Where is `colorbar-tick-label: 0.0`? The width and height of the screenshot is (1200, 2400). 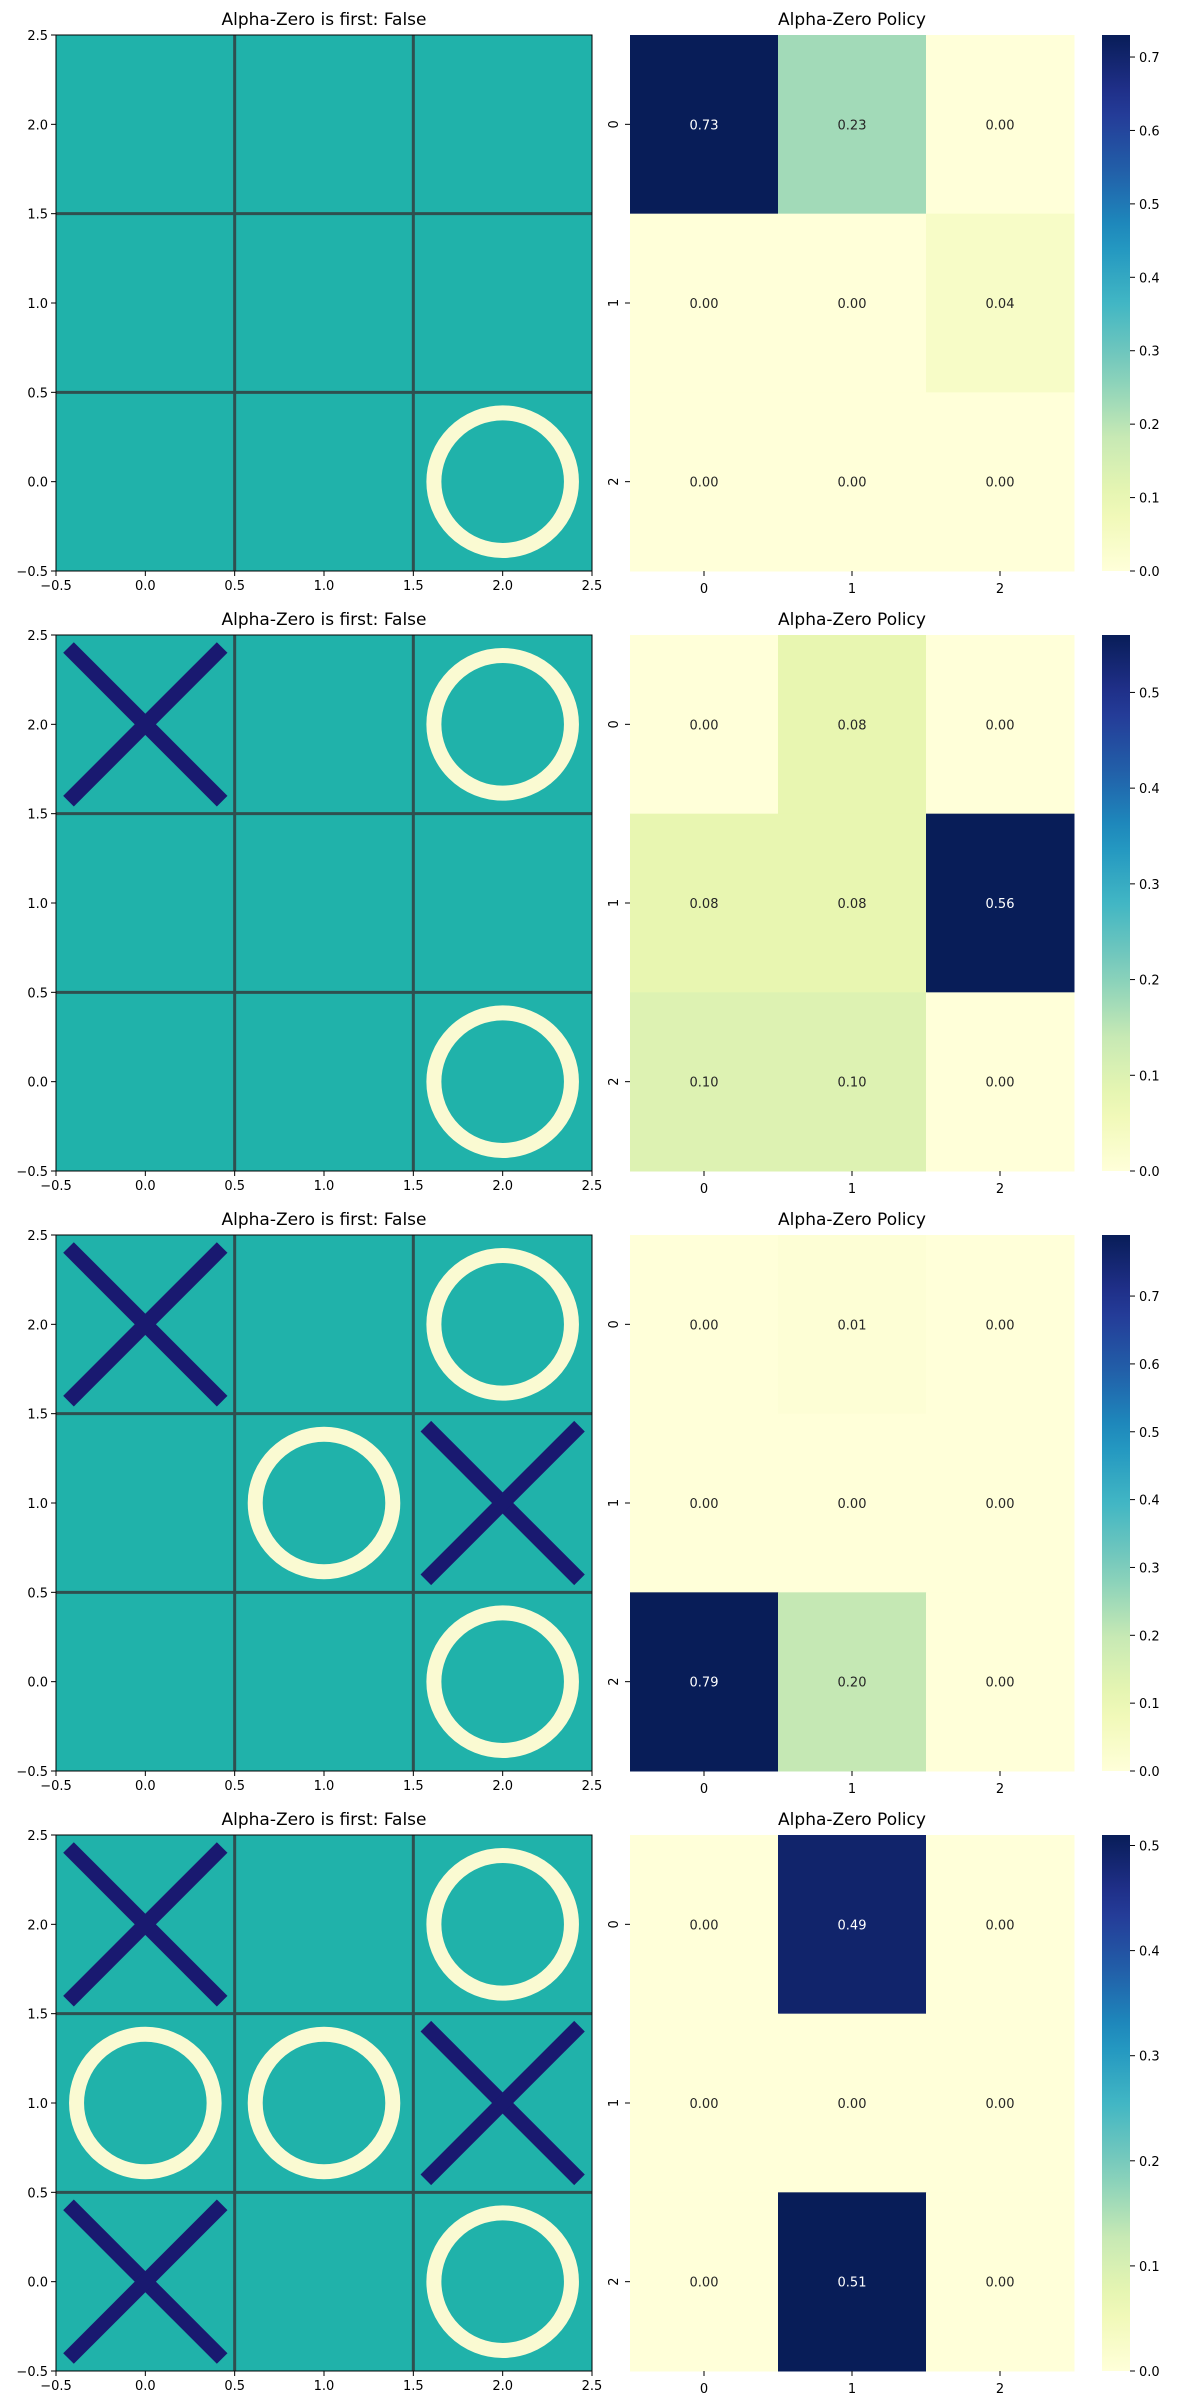
colorbar-tick-label: 0.0 is located at coordinates (1149, 572).